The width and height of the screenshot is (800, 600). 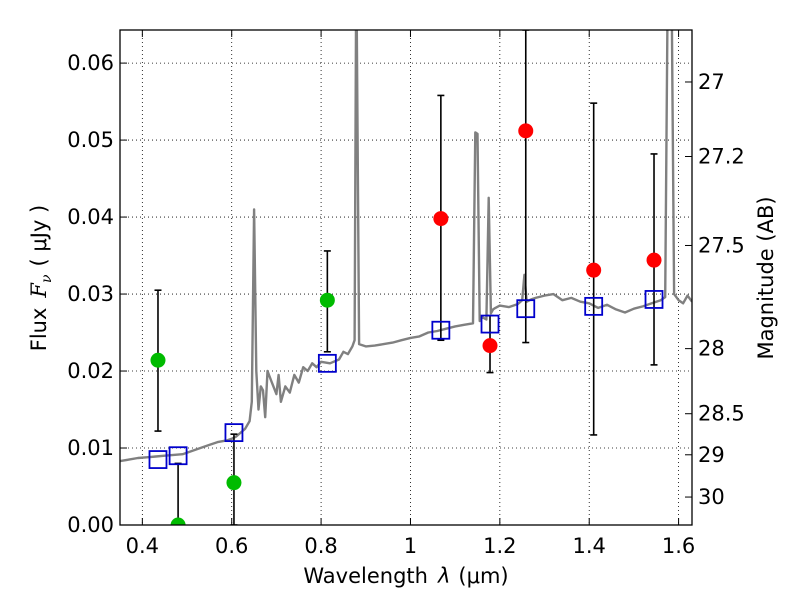 What do you see at coordinates (721, 245) in the screenshot?
I see `y2-tick-label: 27.5` at bounding box center [721, 245].